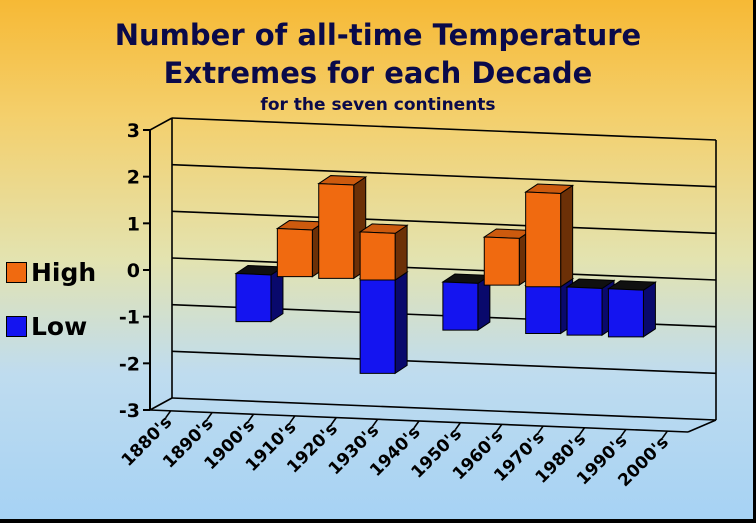  Describe the element at coordinates (133, 131) in the screenshot. I see `y-tick-label-6: 3` at that location.